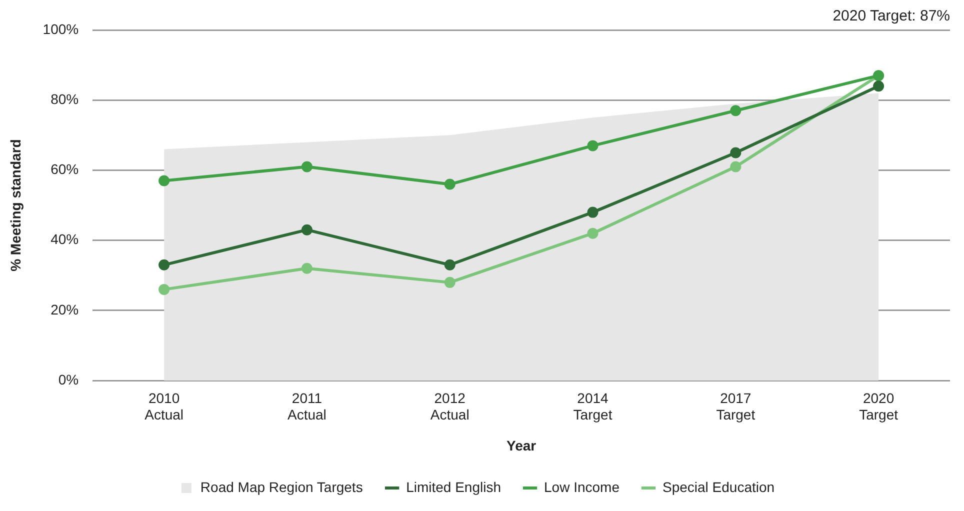 The image size is (964, 511). What do you see at coordinates (306, 406) in the screenshot?
I see `x-tick-label: 2011 Actual` at bounding box center [306, 406].